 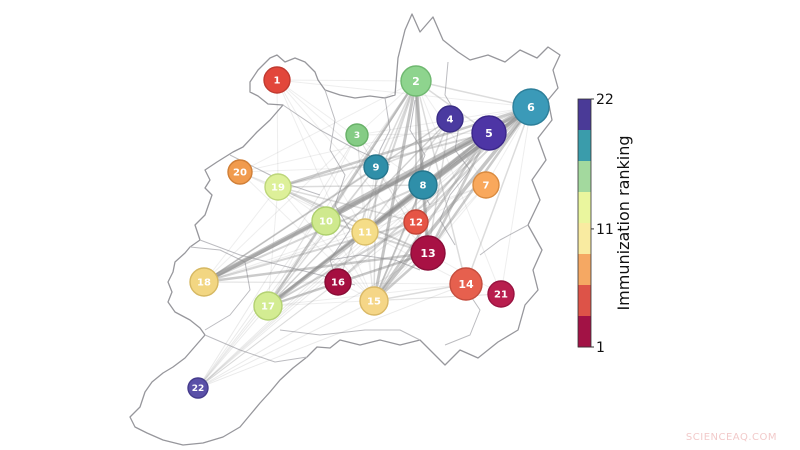 I want to click on node-label-12: 12, so click(x=416, y=223).